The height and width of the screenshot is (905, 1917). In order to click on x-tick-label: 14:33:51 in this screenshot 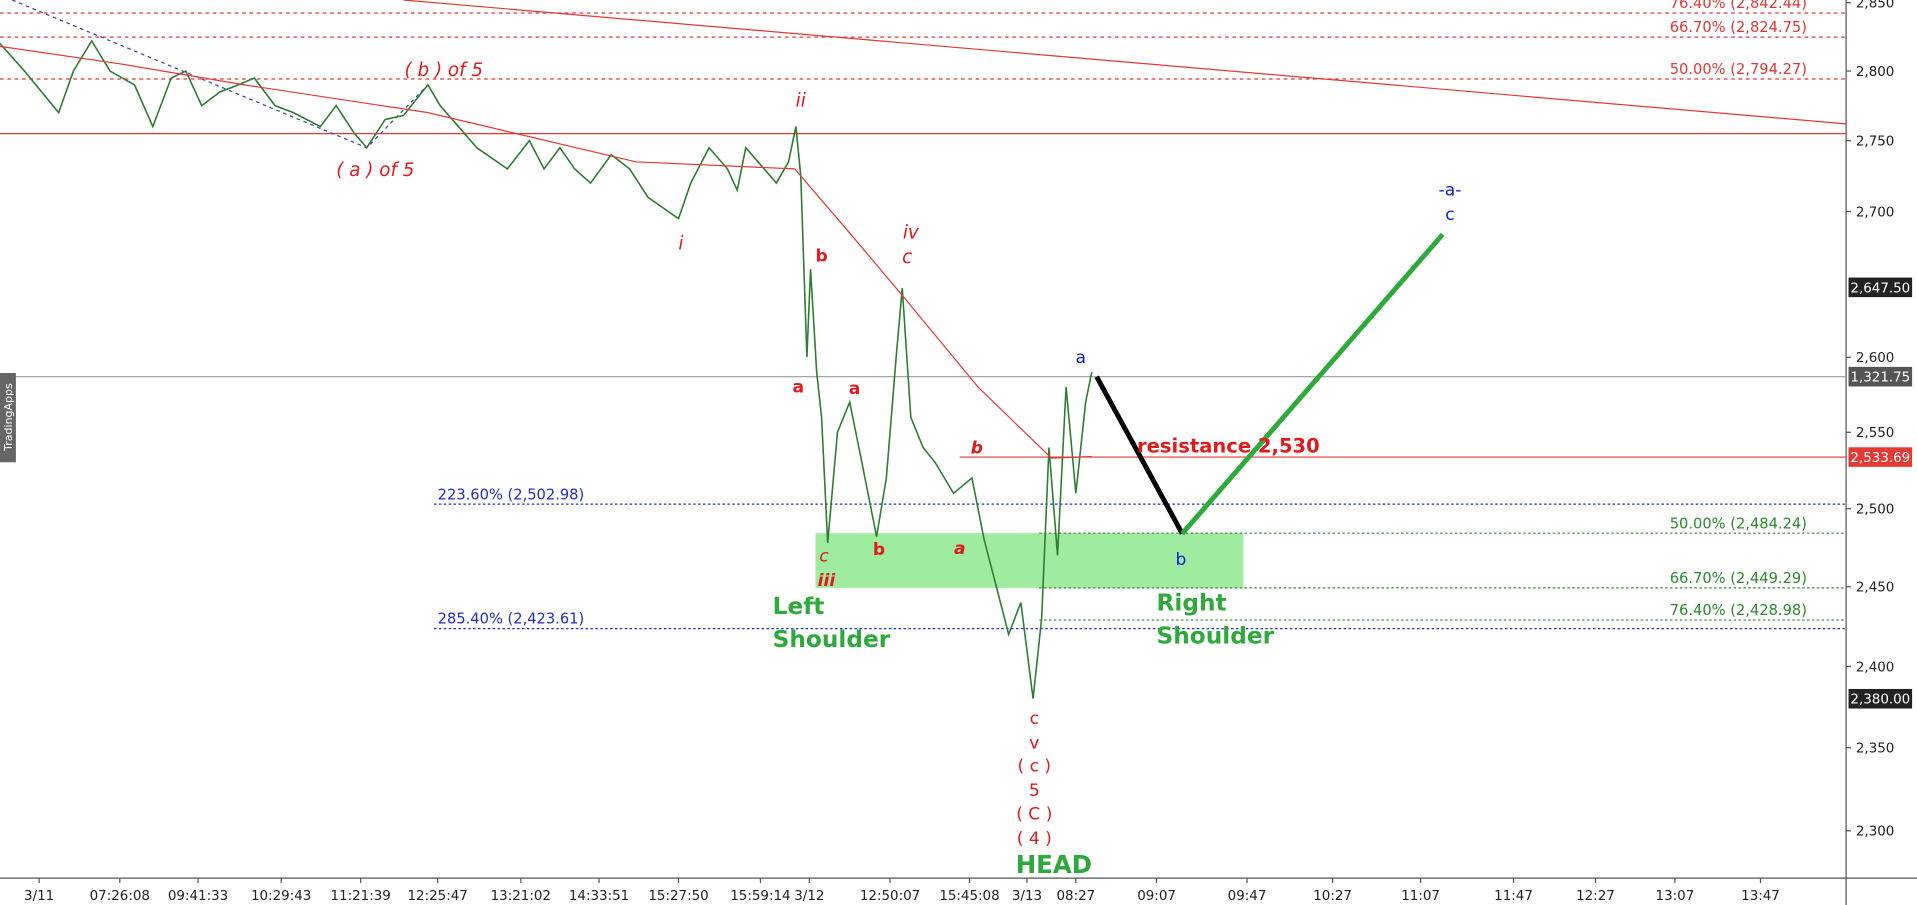, I will do `click(599, 896)`.